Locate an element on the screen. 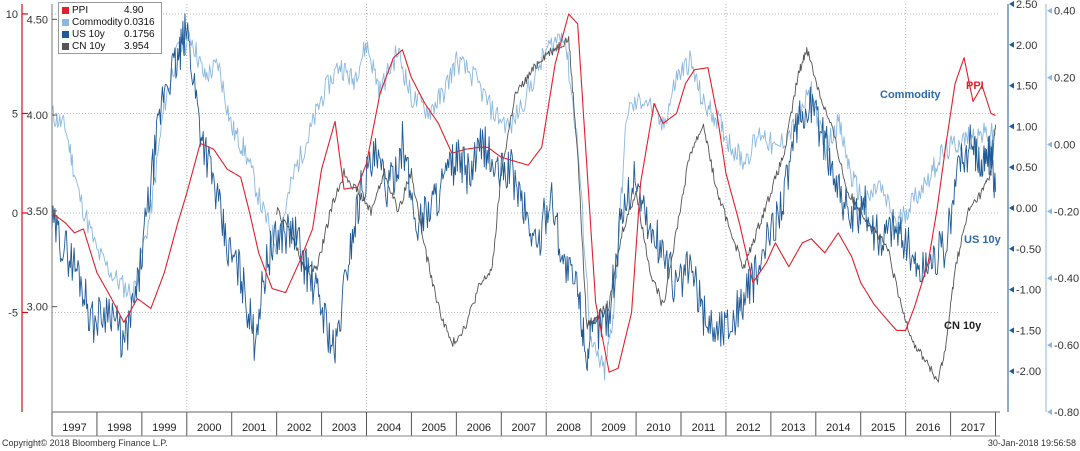 This screenshot has width=1080, height=451. commodity-tick-label: -0.80 is located at coordinates (1066, 413).